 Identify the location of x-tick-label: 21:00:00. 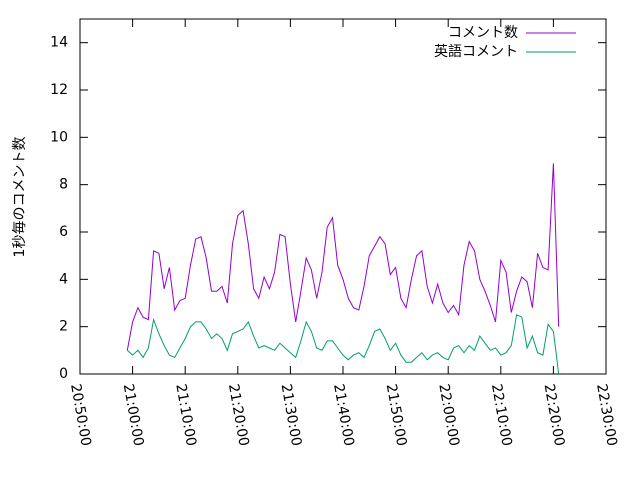
(133, 415).